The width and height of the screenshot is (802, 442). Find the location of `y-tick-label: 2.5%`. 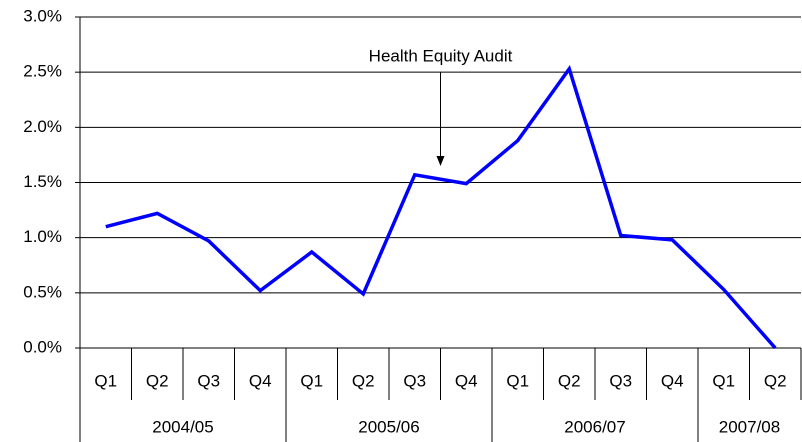

y-tick-label: 2.5% is located at coordinates (42, 71).